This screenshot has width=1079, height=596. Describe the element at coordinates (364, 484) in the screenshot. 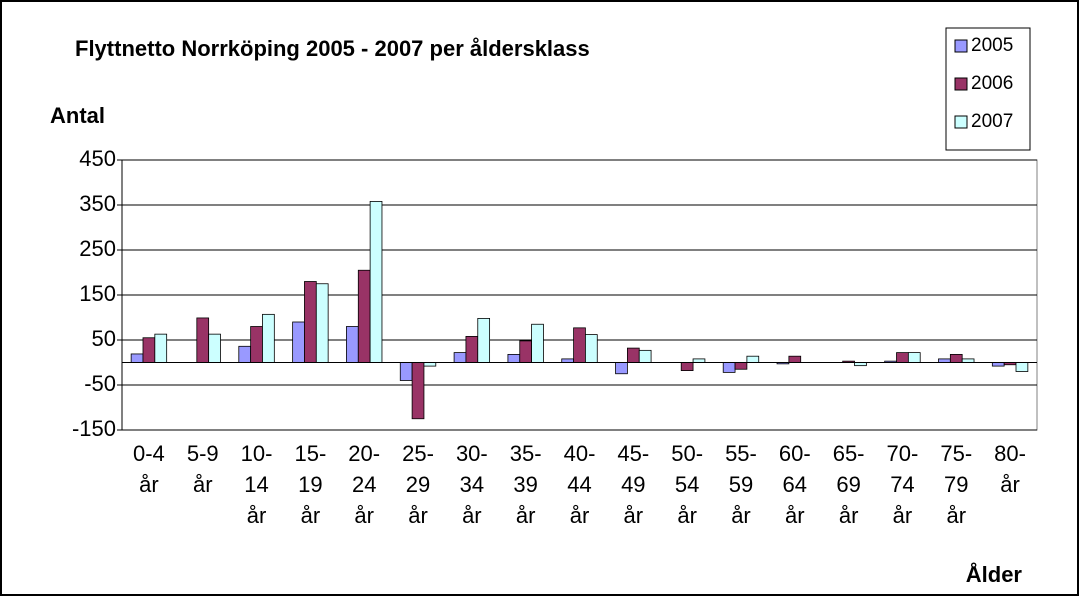

I see `x-tick-label: 20-24 år` at that location.